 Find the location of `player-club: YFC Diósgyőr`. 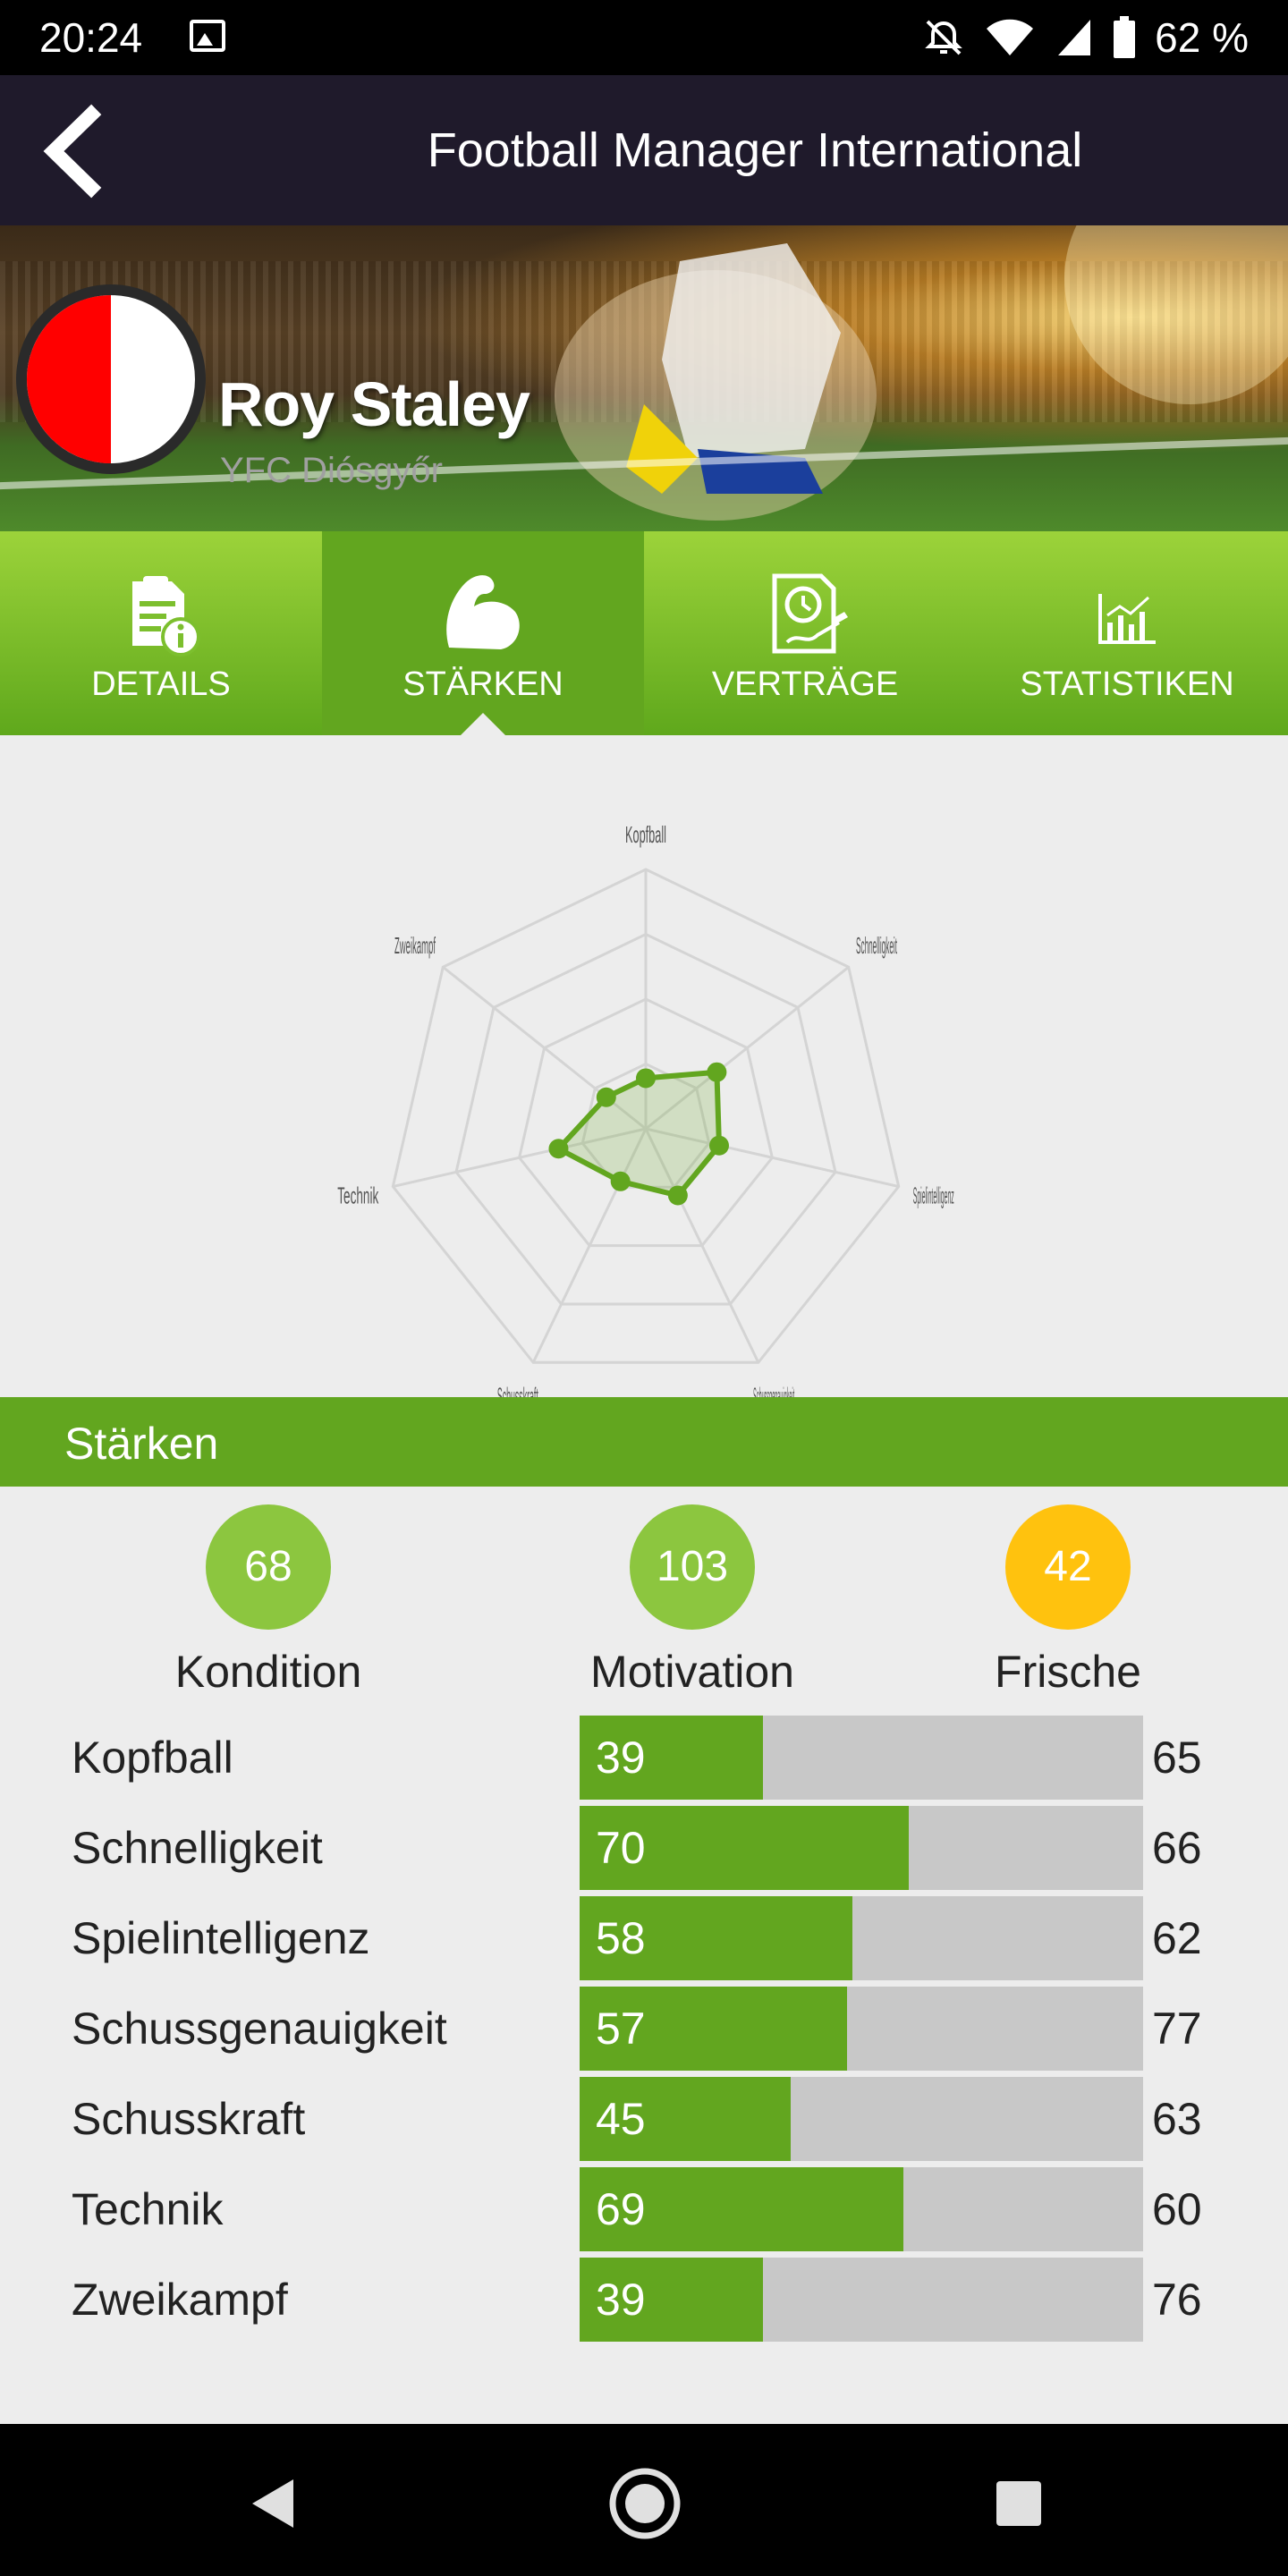

player-club: YFC Diósgyőr is located at coordinates (331, 470).